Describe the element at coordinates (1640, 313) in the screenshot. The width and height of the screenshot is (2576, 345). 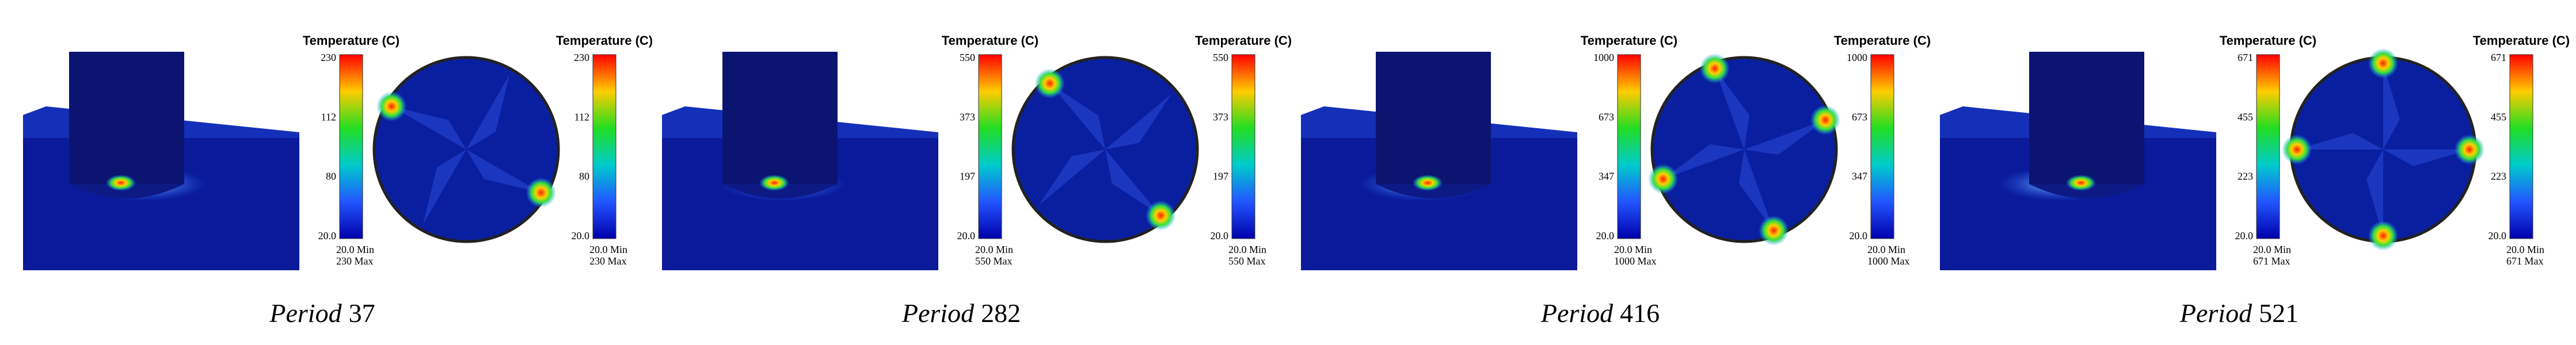
I see `caption-number: 416` at that location.